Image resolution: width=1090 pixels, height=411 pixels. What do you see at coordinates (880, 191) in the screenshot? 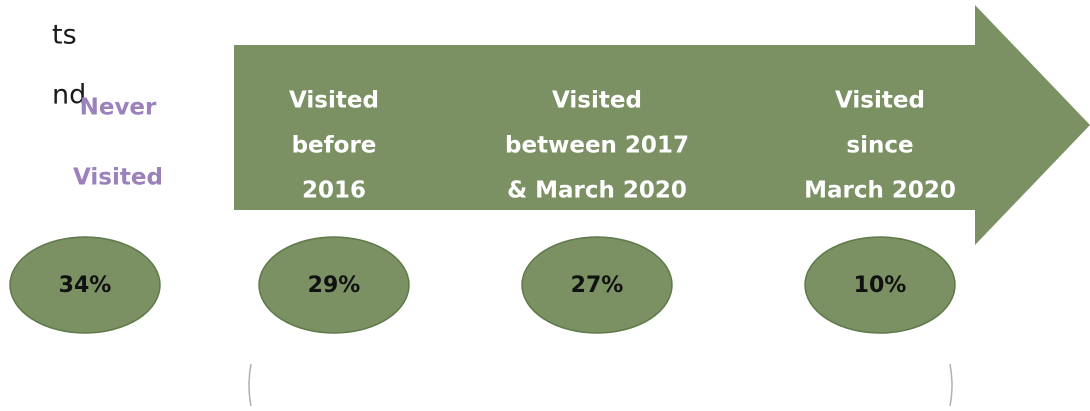
I see `stage-label: March 2020` at bounding box center [880, 191].